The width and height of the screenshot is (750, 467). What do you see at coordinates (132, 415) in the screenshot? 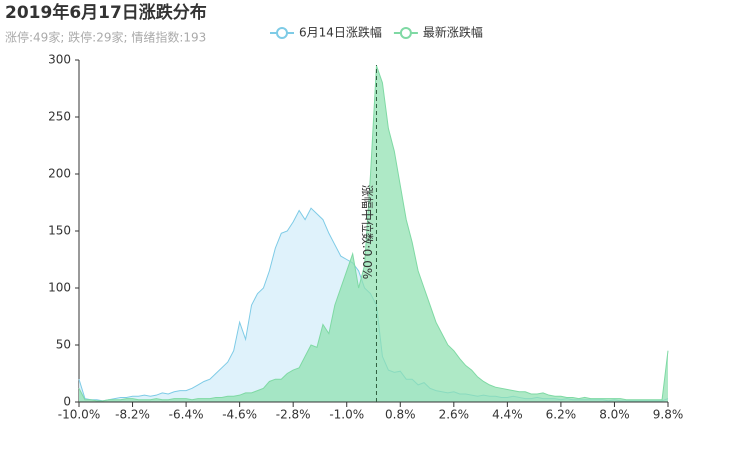
I see `x-tick-label: -8.2%` at bounding box center [132, 415].